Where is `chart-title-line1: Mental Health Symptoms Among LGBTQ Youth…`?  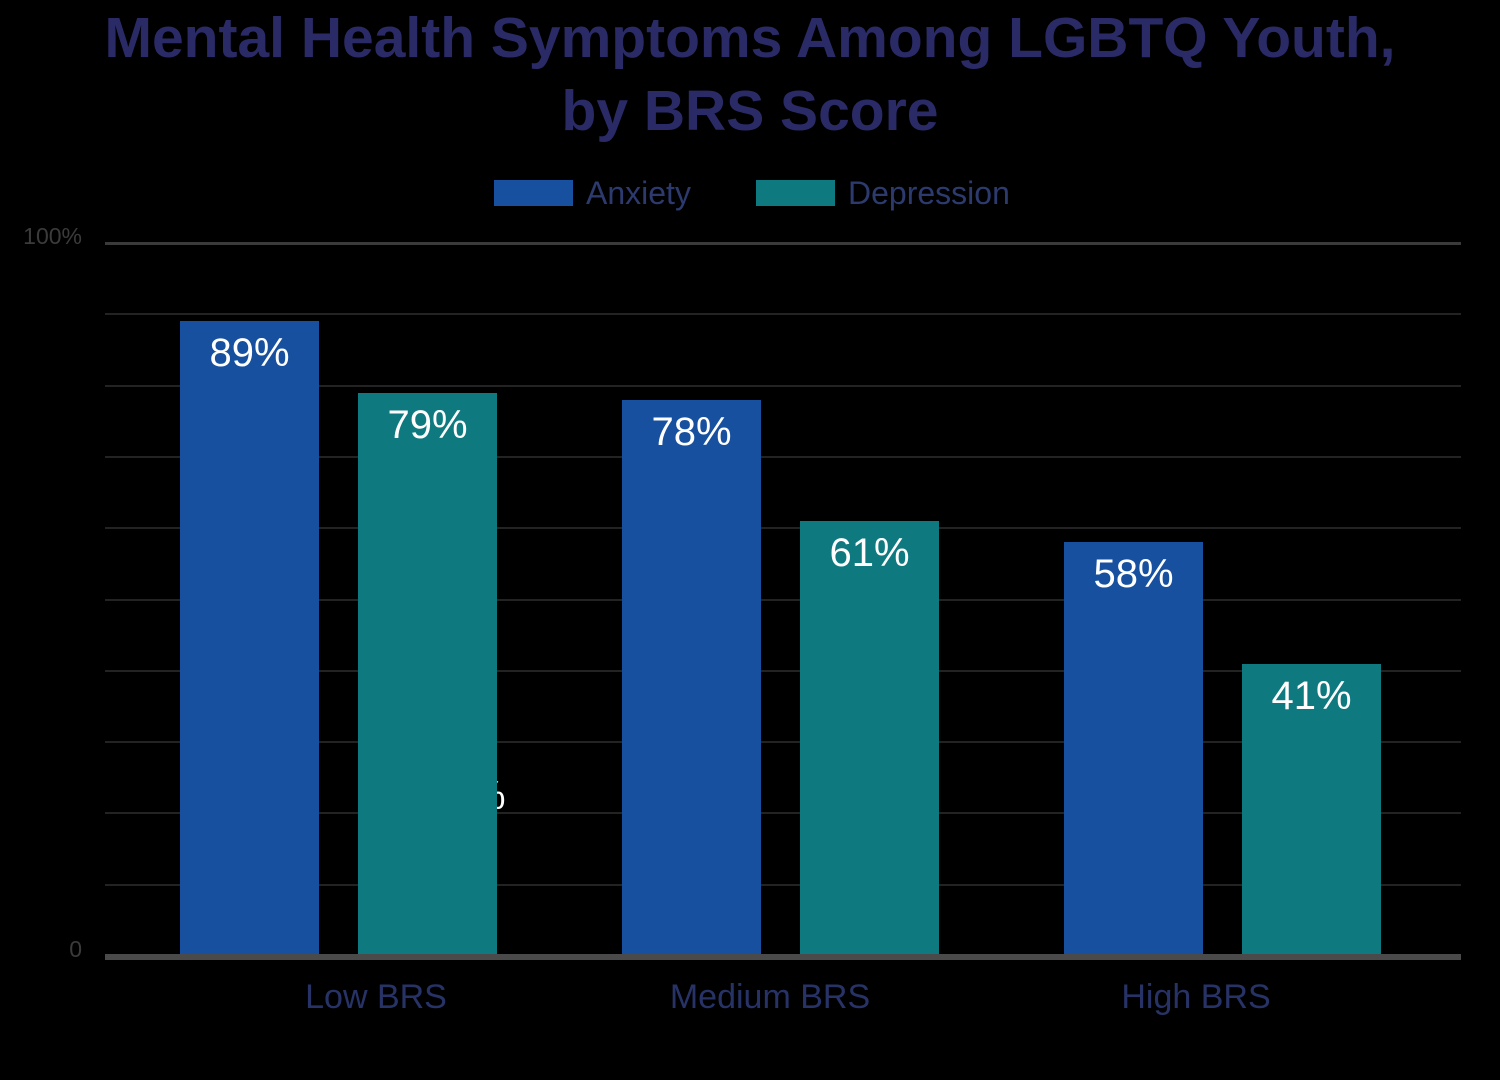
chart-title-line1: Mental Health Symptoms Among LGBTQ Youth… is located at coordinates (750, 38).